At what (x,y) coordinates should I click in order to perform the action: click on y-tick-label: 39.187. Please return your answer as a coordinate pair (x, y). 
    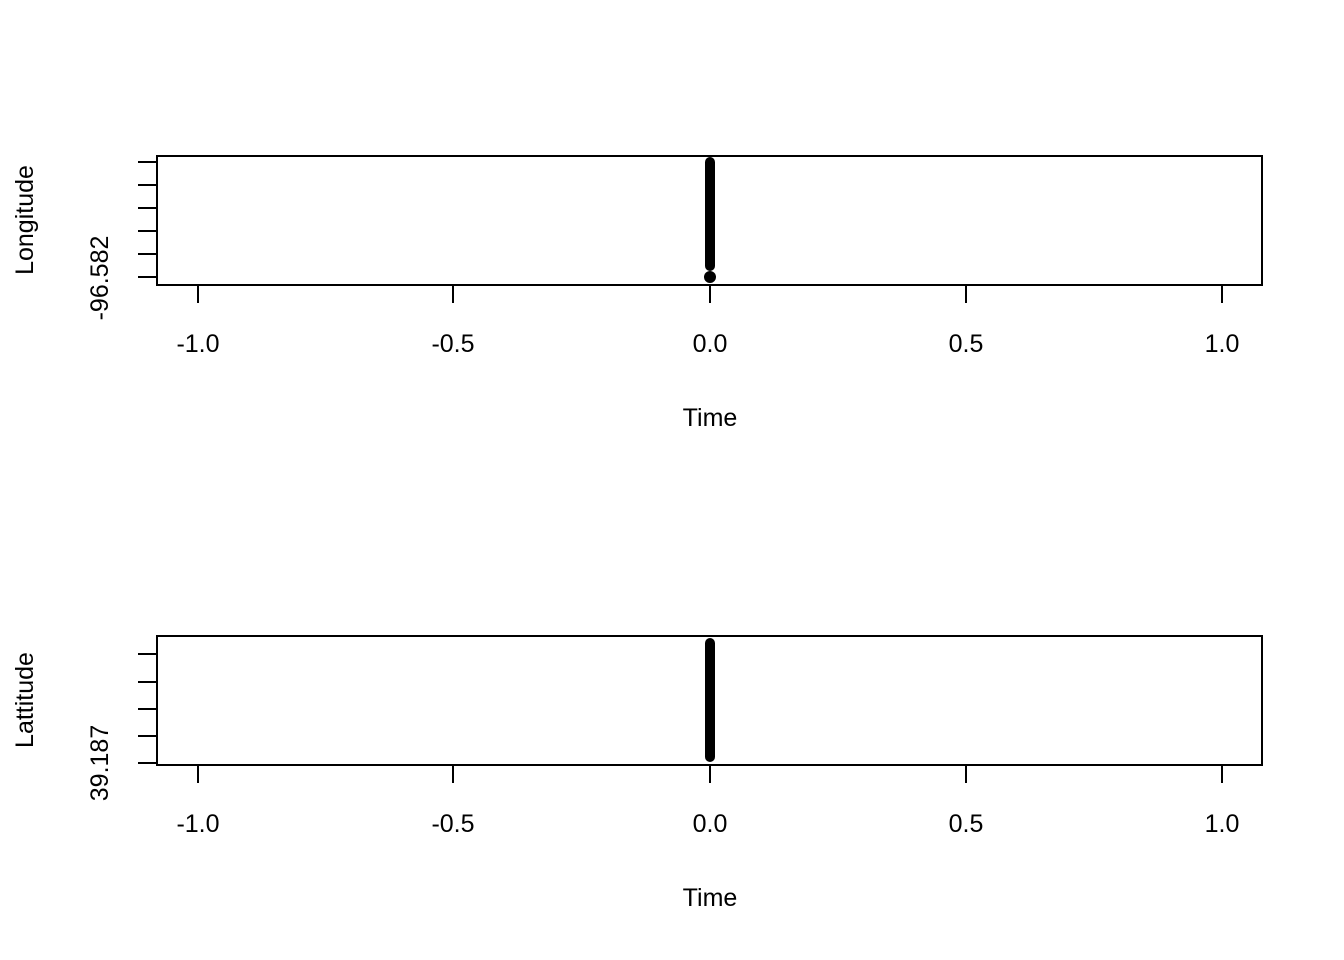
    Looking at the image, I should click on (100, 763).